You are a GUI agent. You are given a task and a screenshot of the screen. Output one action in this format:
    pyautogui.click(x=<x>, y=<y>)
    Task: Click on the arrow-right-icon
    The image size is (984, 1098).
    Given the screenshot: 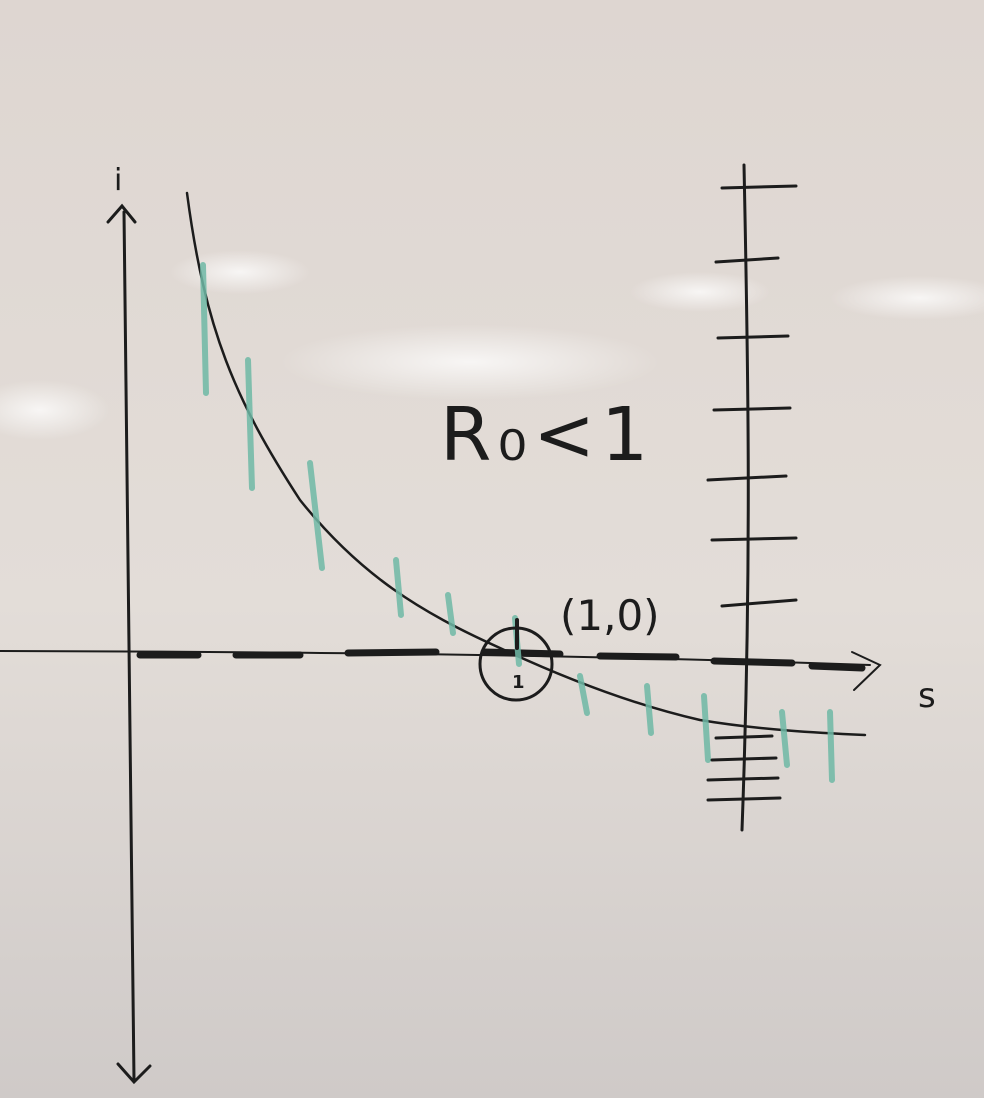 What is the action you would take?
    pyautogui.click(x=866, y=671)
    